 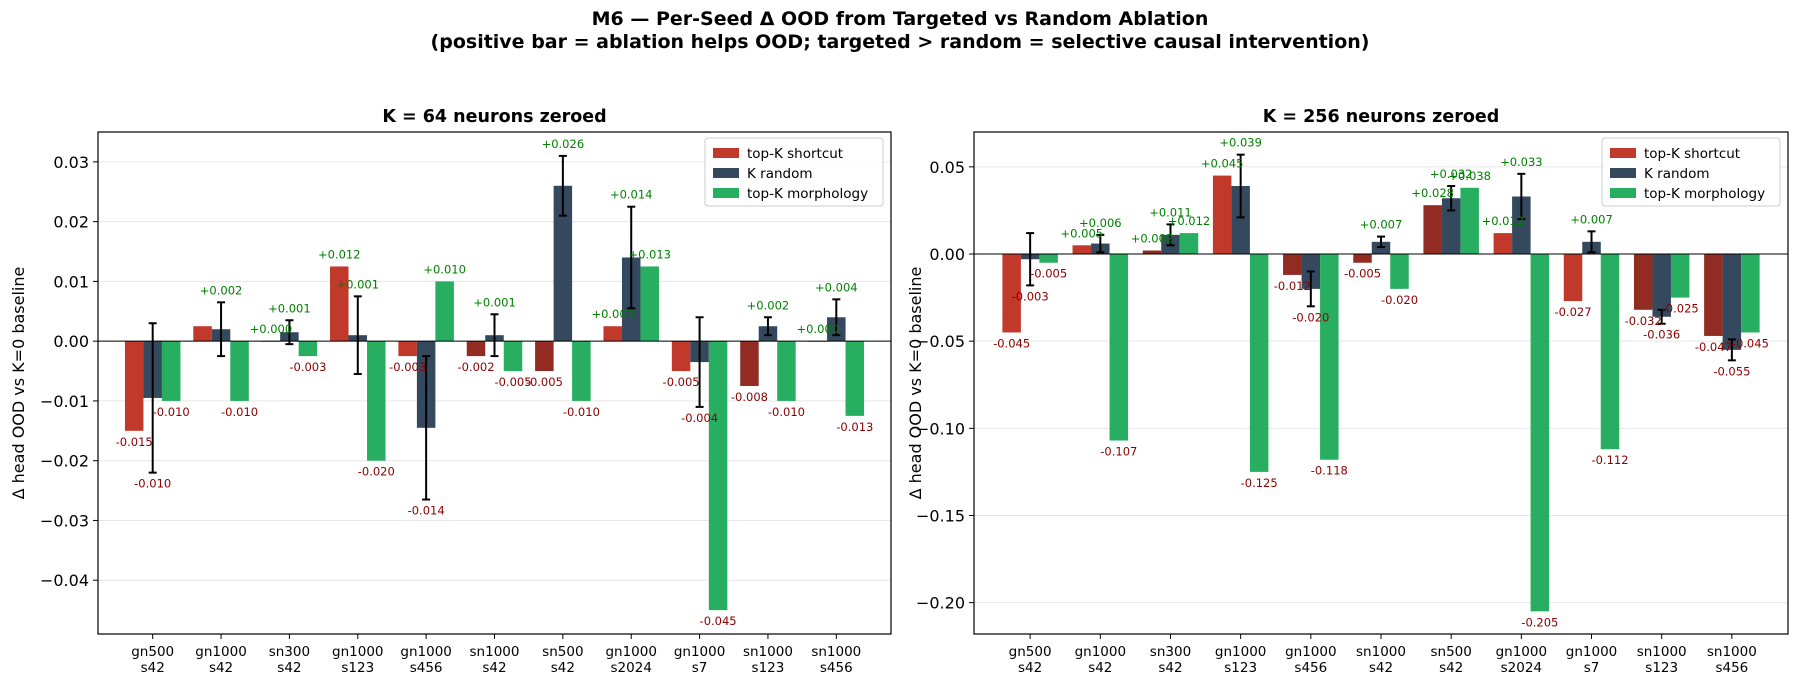 I want to click on x-tick-label: gn1000 s2024, so click(x=1521, y=660).